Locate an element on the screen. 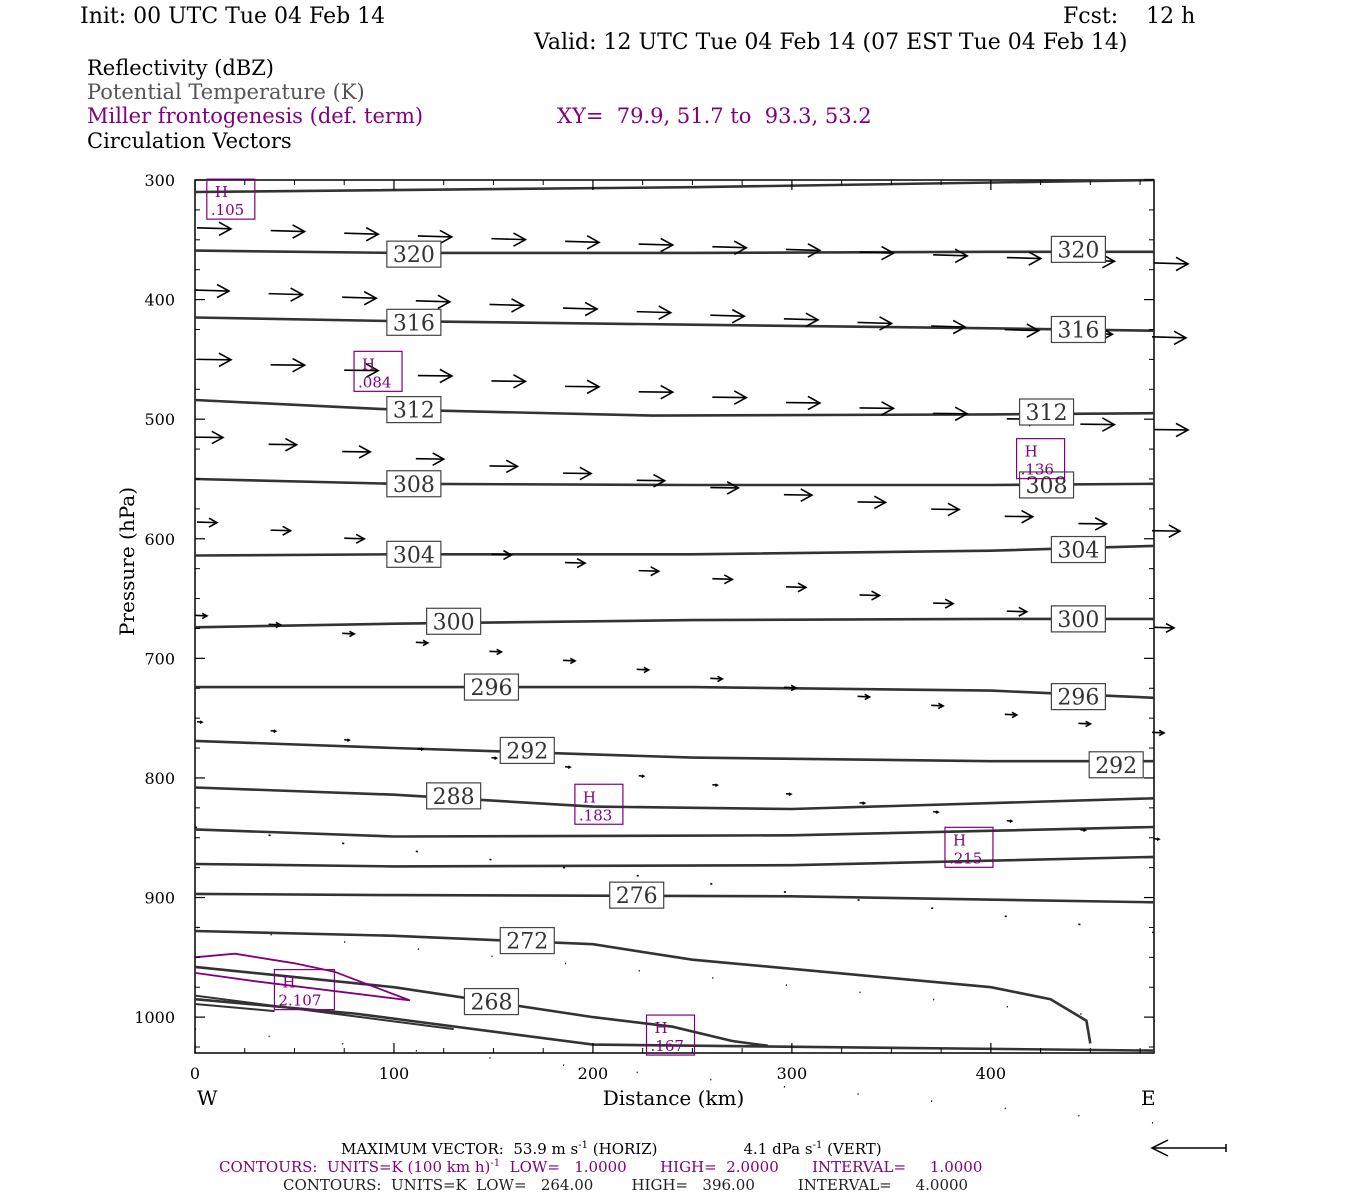  theta-label: 268 is located at coordinates (491, 1003).